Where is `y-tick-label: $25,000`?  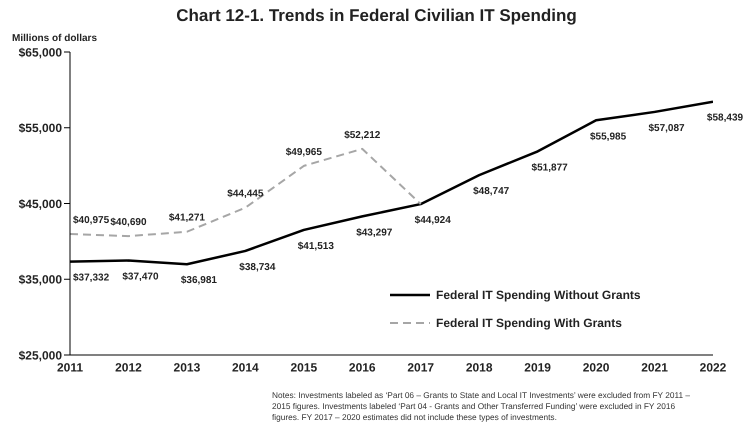 y-tick-label: $25,000 is located at coordinates (40, 355).